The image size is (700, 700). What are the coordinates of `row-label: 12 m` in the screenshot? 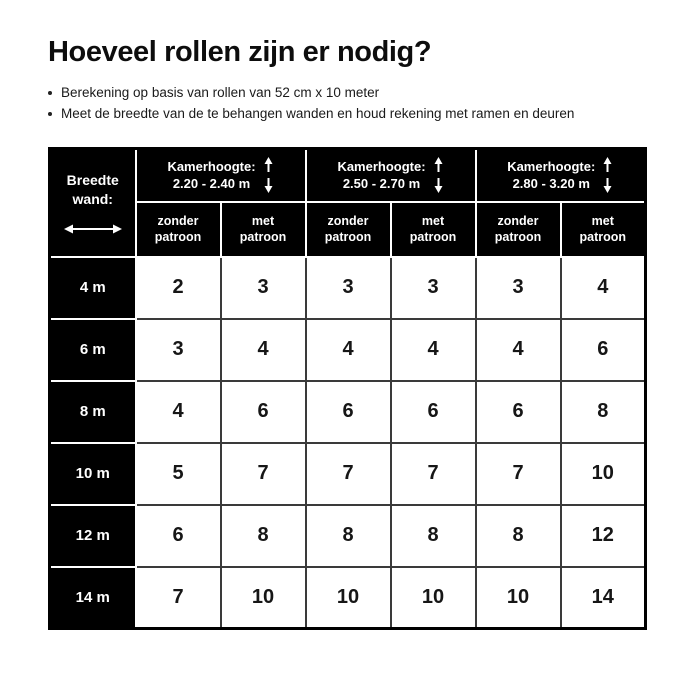 It's located at (92, 535).